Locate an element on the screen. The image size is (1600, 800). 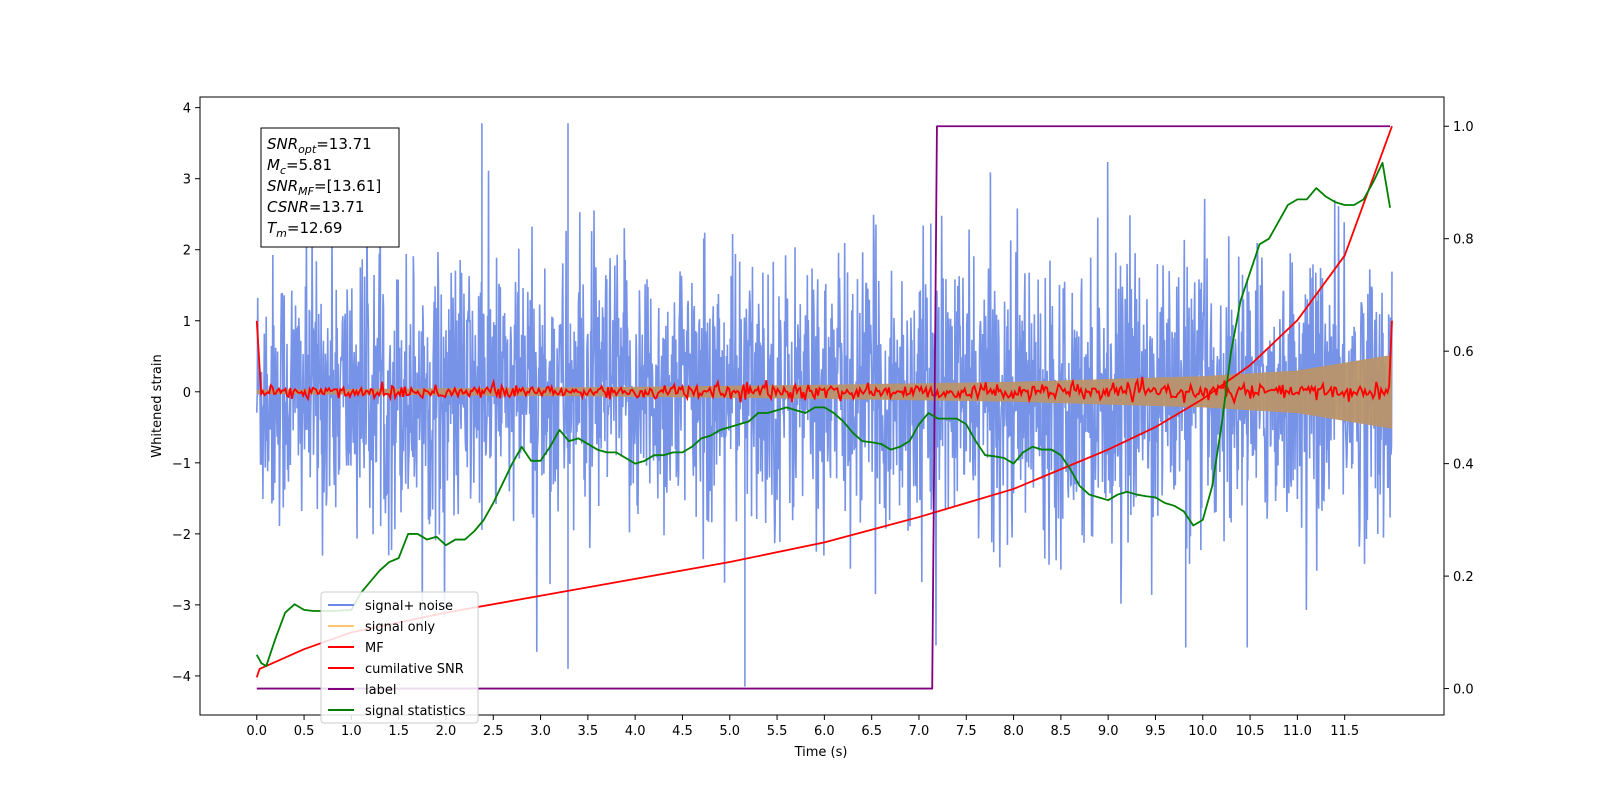
csnr-text: CSNR=13.71 is located at coordinates (315, 207).